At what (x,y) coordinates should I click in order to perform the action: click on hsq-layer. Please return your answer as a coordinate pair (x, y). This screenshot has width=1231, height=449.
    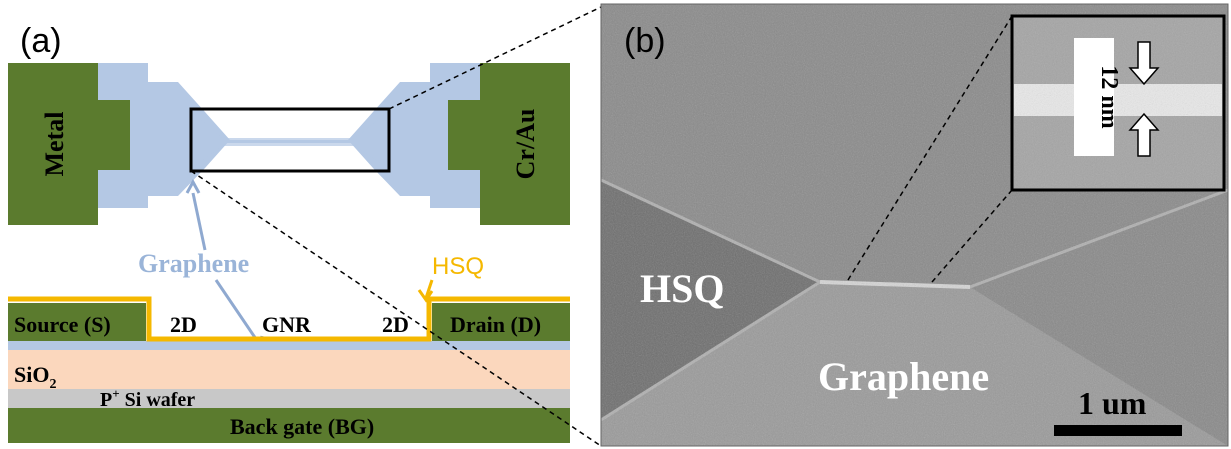
    Looking at the image, I should click on (289, 319).